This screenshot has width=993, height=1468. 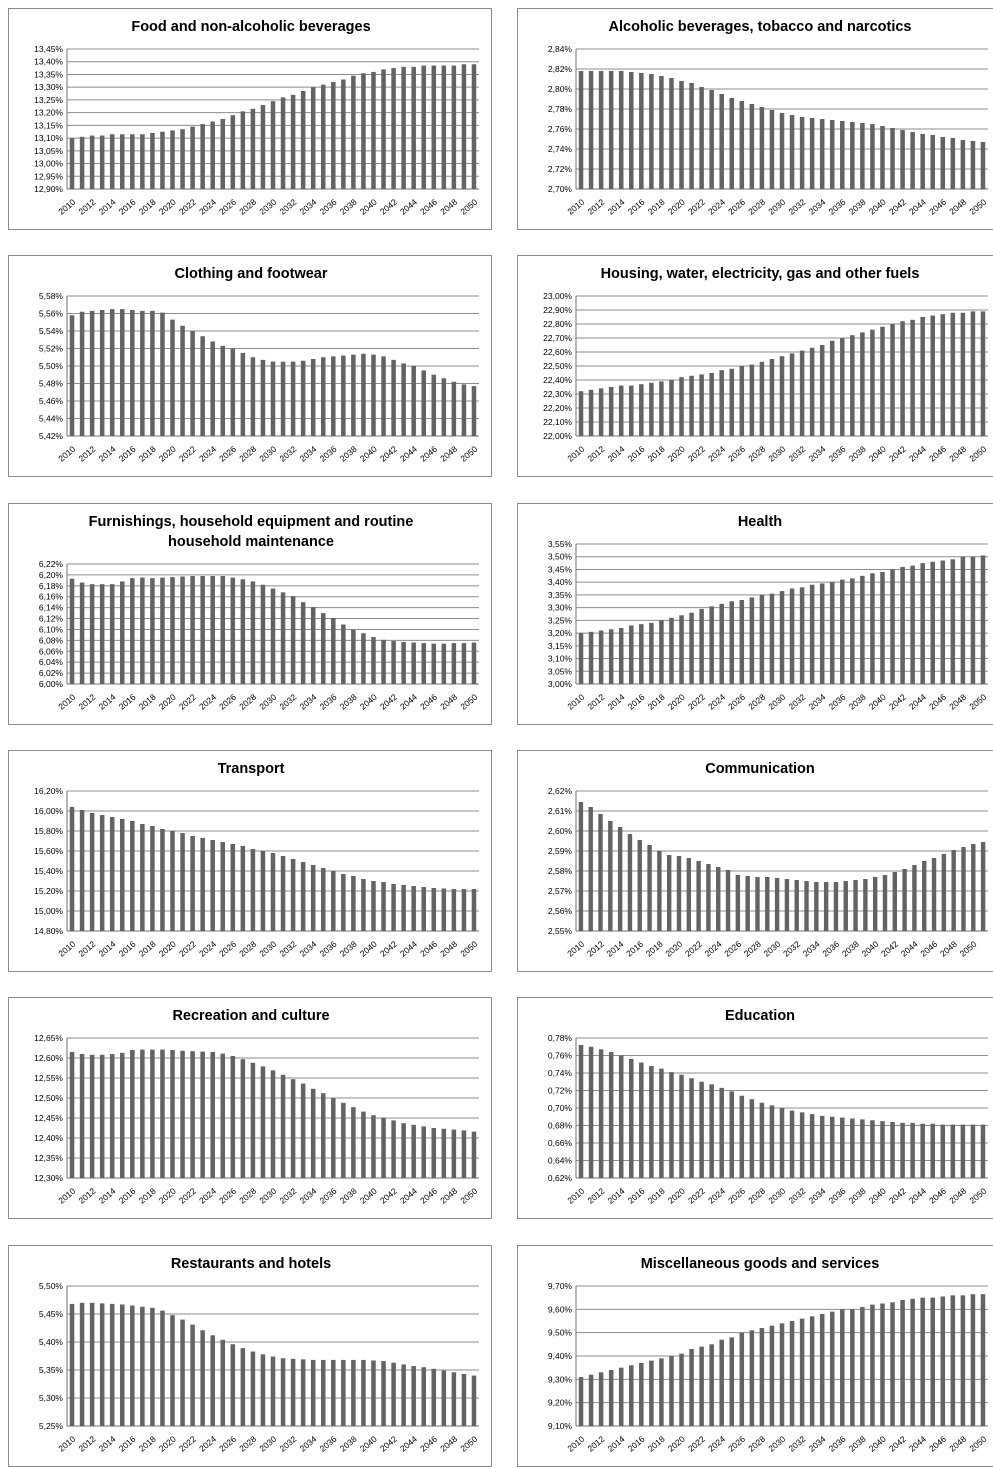 What do you see at coordinates (323, 899) in the screenshot?
I see `bar-2035` at bounding box center [323, 899].